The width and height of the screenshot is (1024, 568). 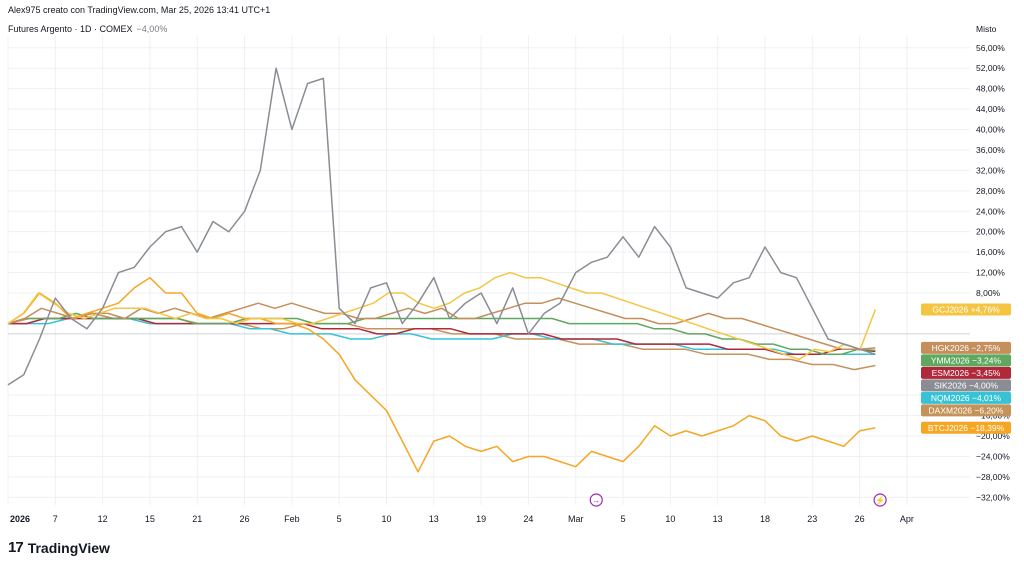 What do you see at coordinates (993, 436) in the screenshot?
I see `y-tick-label: −20,00%` at bounding box center [993, 436].